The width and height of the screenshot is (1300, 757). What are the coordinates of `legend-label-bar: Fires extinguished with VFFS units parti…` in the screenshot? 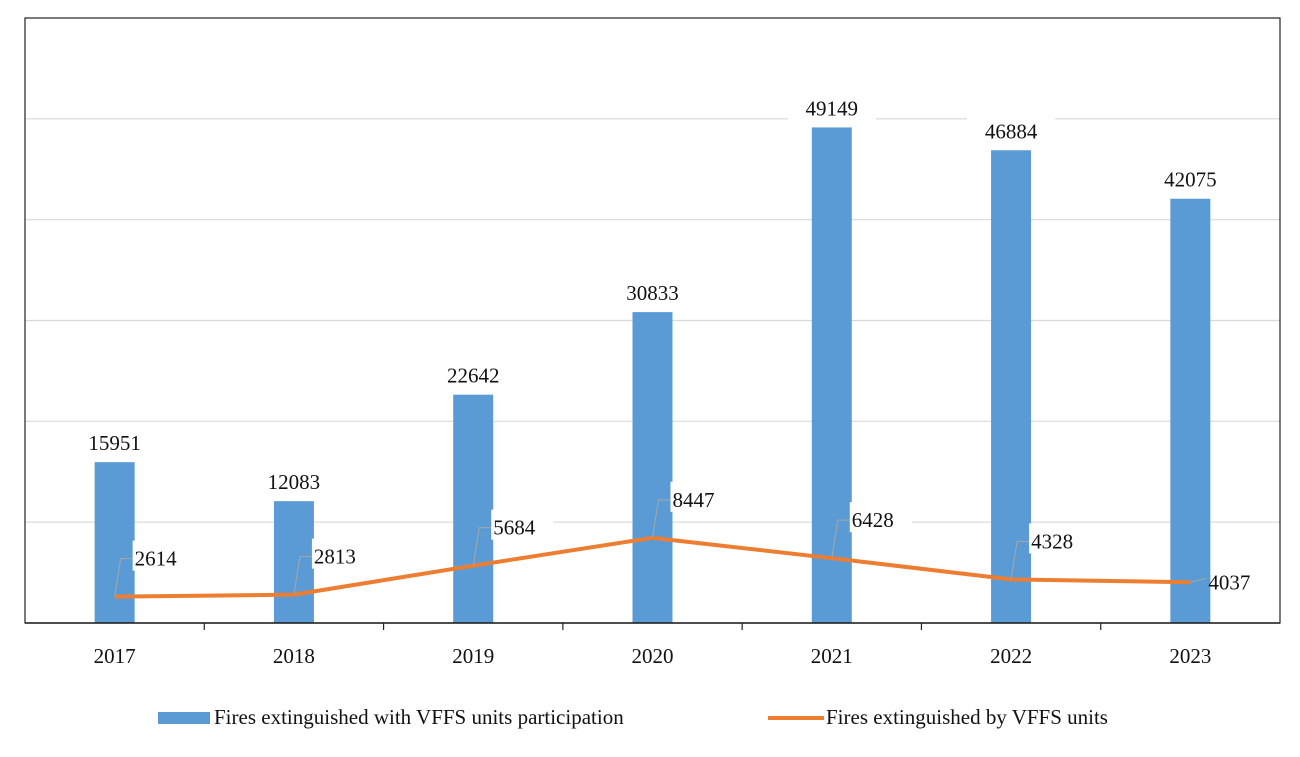 It's located at (419, 717).